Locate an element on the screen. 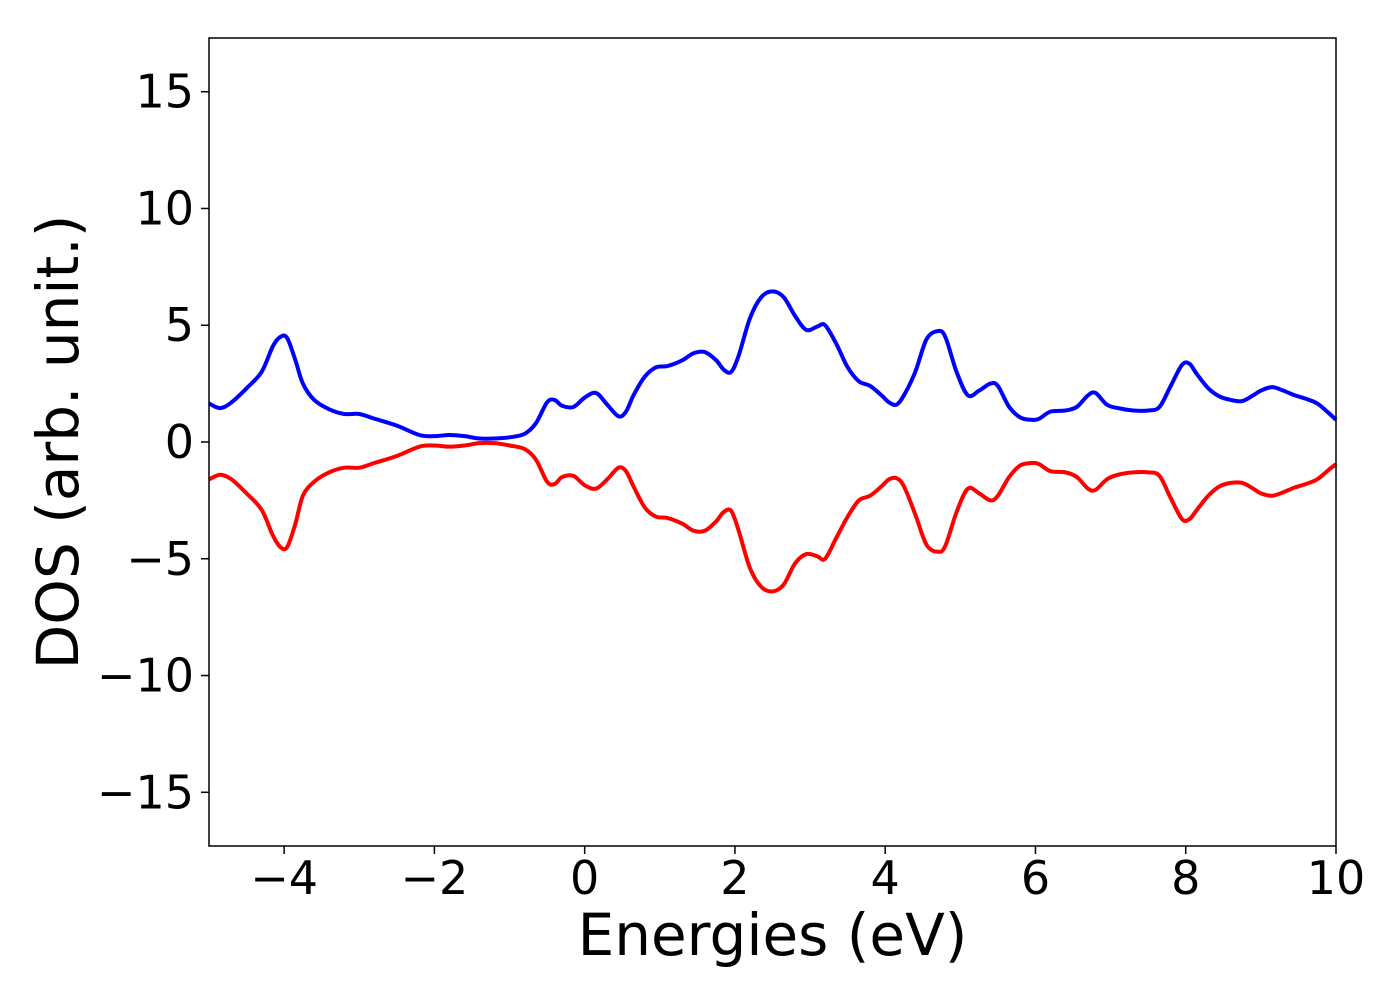 The image size is (1400, 1000). y-tick-label: 5 is located at coordinates (179, 325).